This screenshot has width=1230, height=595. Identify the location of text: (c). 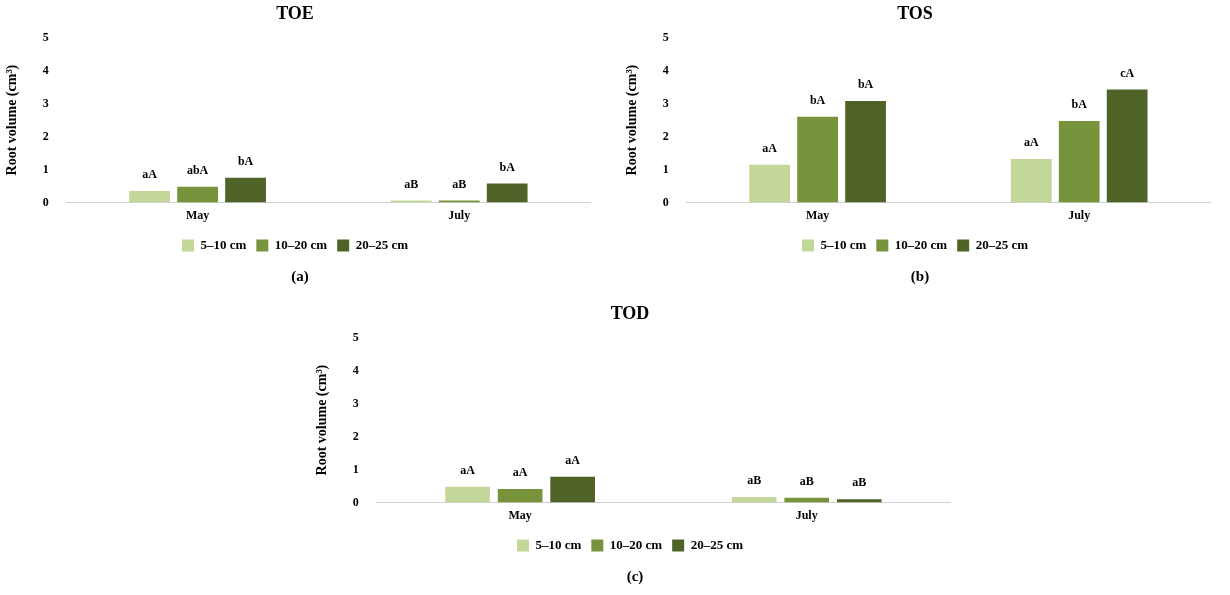
(635, 576).